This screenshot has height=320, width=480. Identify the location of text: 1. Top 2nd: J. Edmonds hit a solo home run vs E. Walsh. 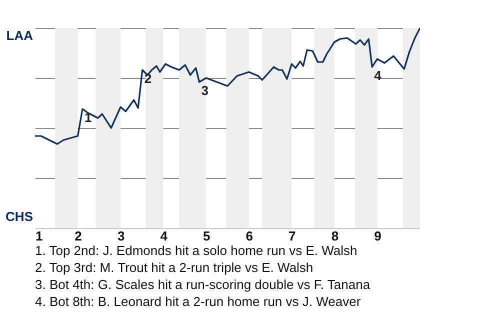
(196, 250).